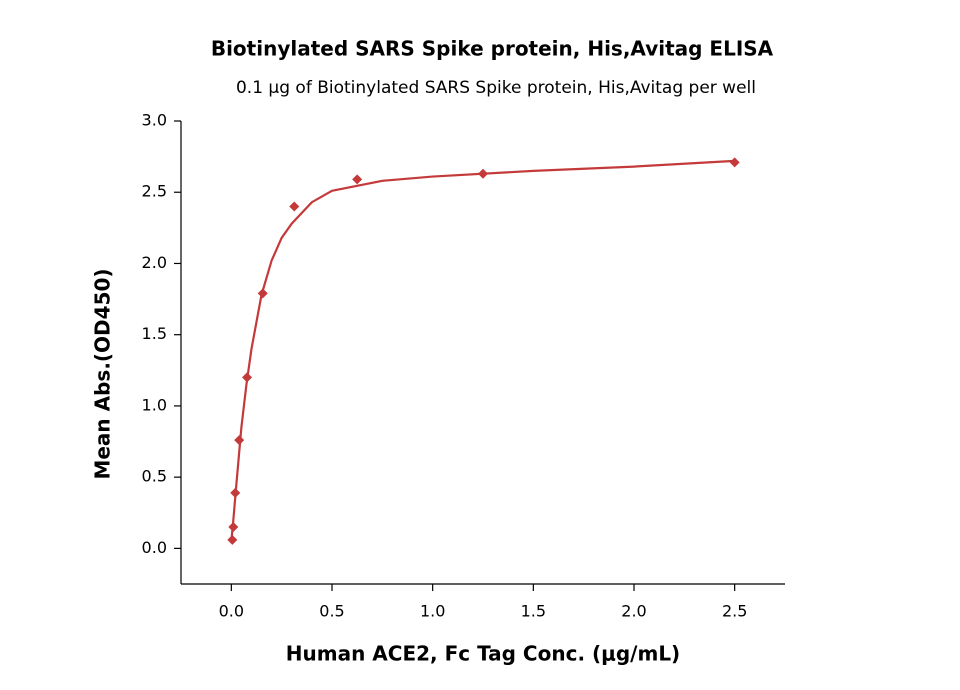  What do you see at coordinates (231, 611) in the screenshot?
I see `x-tick-label: 0.0` at bounding box center [231, 611].